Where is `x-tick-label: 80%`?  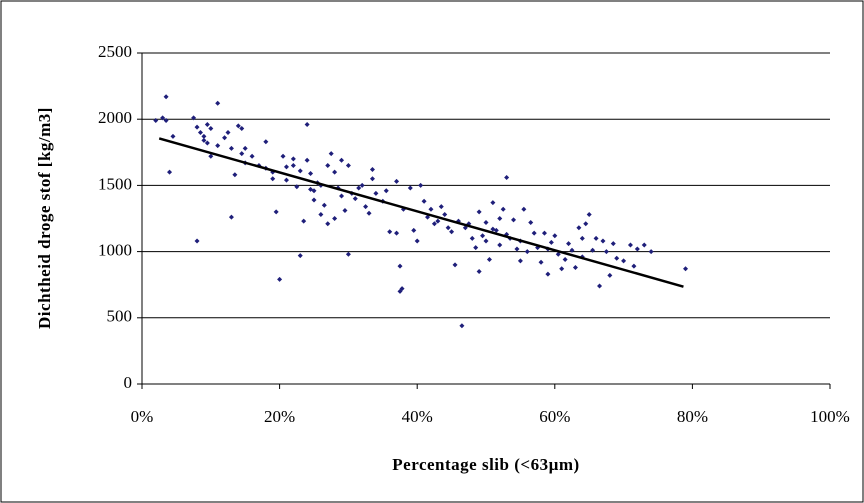
x-tick-label: 80% is located at coordinates (692, 416).